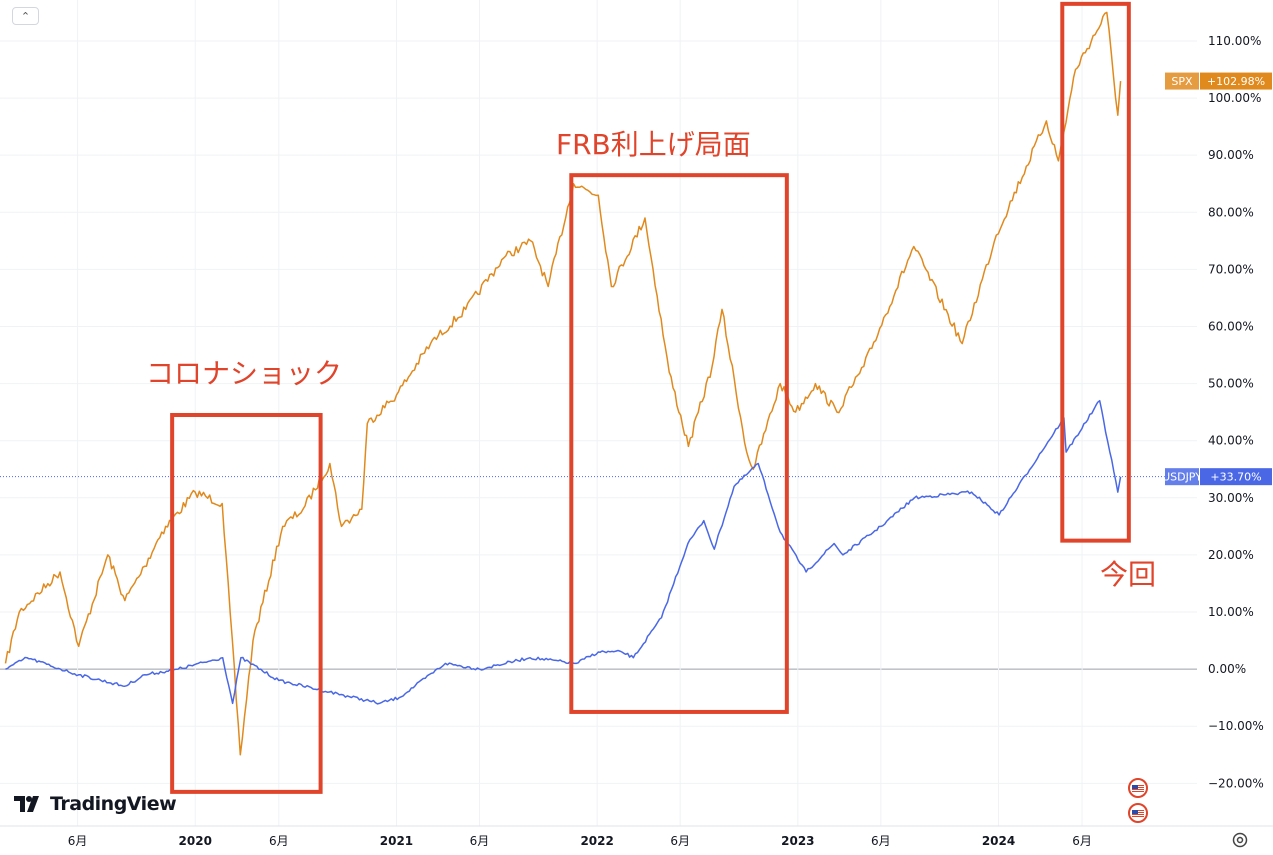 The height and width of the screenshot is (855, 1273). Describe the element at coordinates (1236, 726) in the screenshot. I see `y-tick-label: −10.00%` at that location.